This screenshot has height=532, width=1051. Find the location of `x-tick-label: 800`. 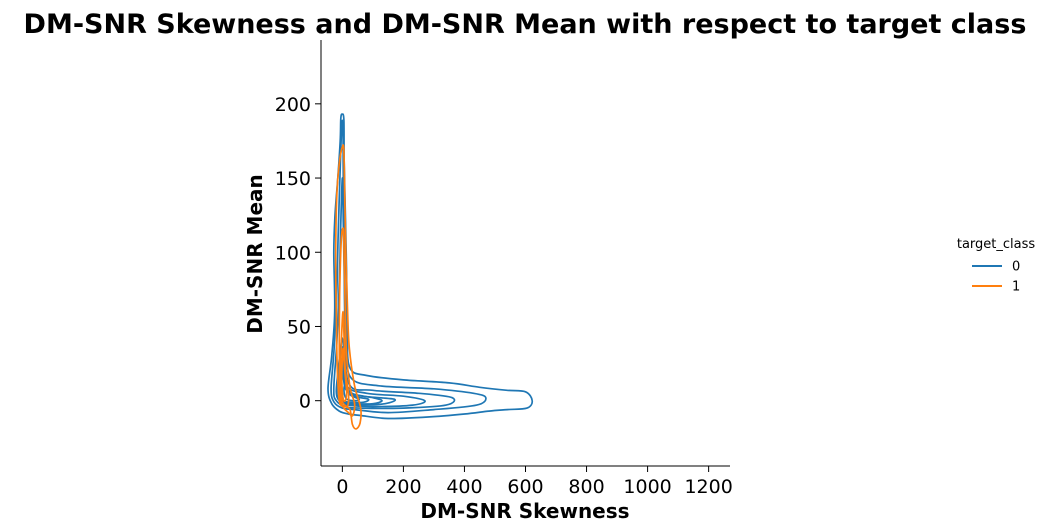

x-tick-label: 800 is located at coordinates (586, 487).